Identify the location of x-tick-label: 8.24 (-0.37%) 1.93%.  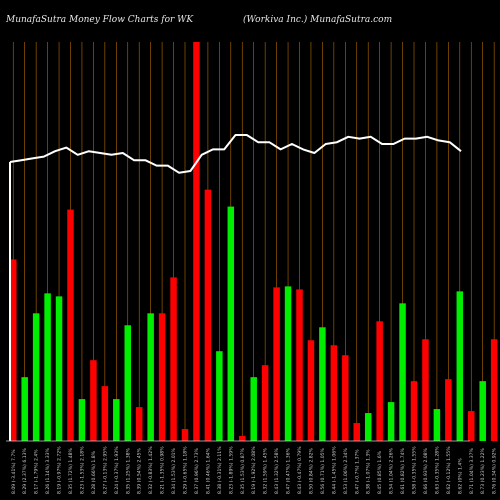
(117, 470).